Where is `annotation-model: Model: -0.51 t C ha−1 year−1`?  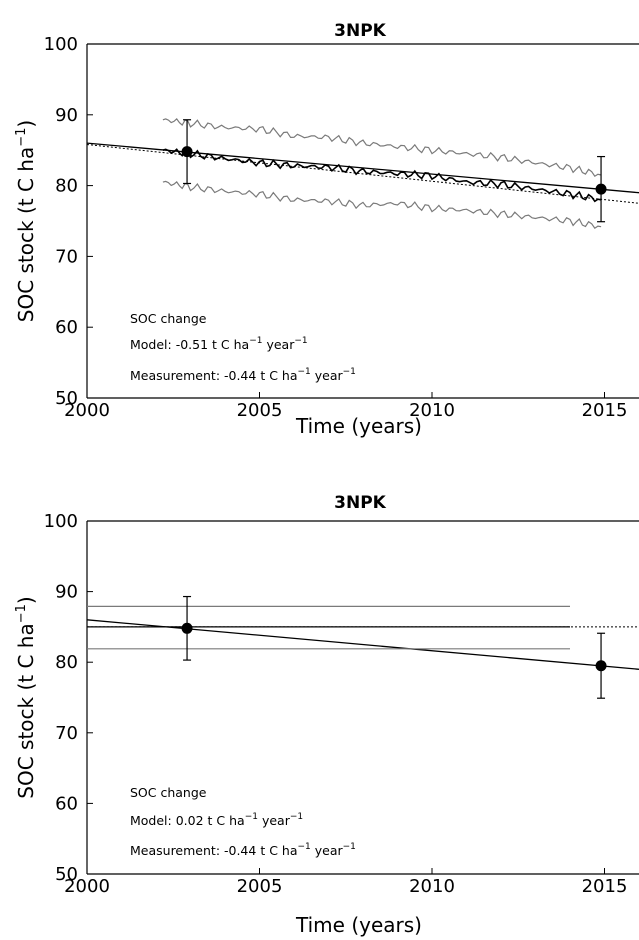
annotation-model: Model: -0.51 t C ha−1 year−1 is located at coordinates (219, 344).